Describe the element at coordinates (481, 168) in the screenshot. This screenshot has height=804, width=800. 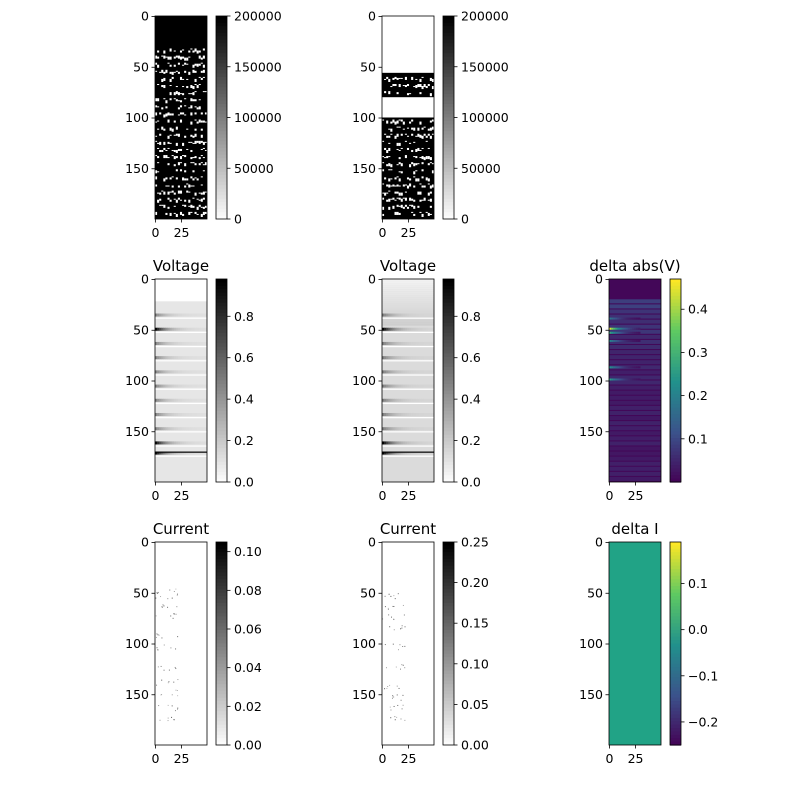
I see `colorbar-tick-label: 50000` at that location.